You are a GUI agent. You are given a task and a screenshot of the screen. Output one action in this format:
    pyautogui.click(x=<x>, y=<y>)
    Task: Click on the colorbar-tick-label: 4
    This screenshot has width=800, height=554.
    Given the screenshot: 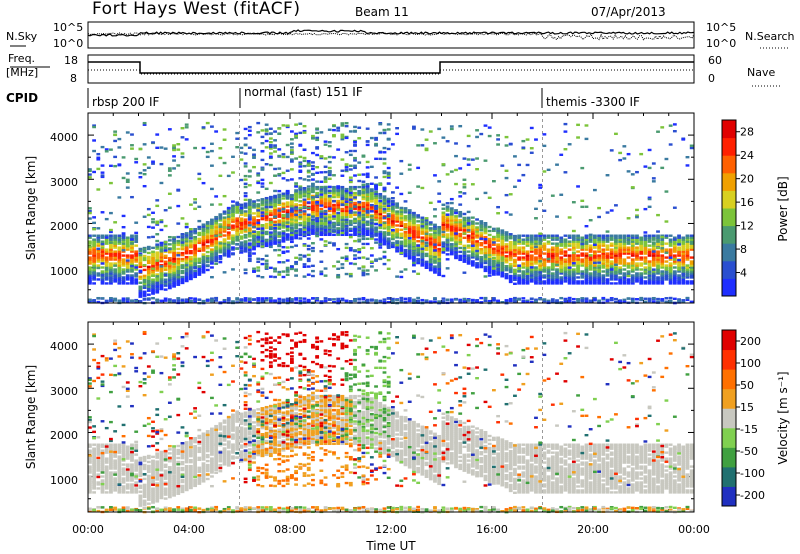 What is the action you would take?
    pyautogui.click(x=743, y=273)
    